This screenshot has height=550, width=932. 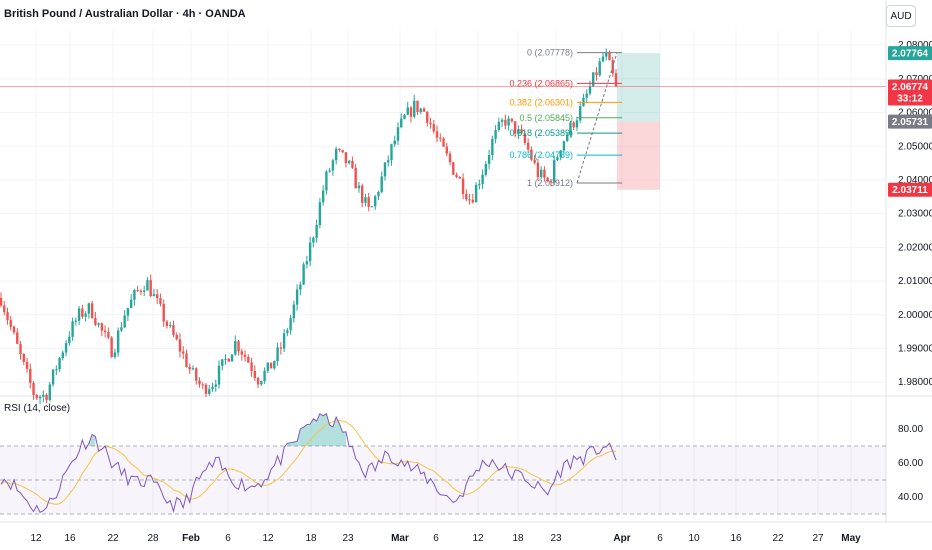 I want to click on time-tick-label: 10, so click(x=694, y=538).